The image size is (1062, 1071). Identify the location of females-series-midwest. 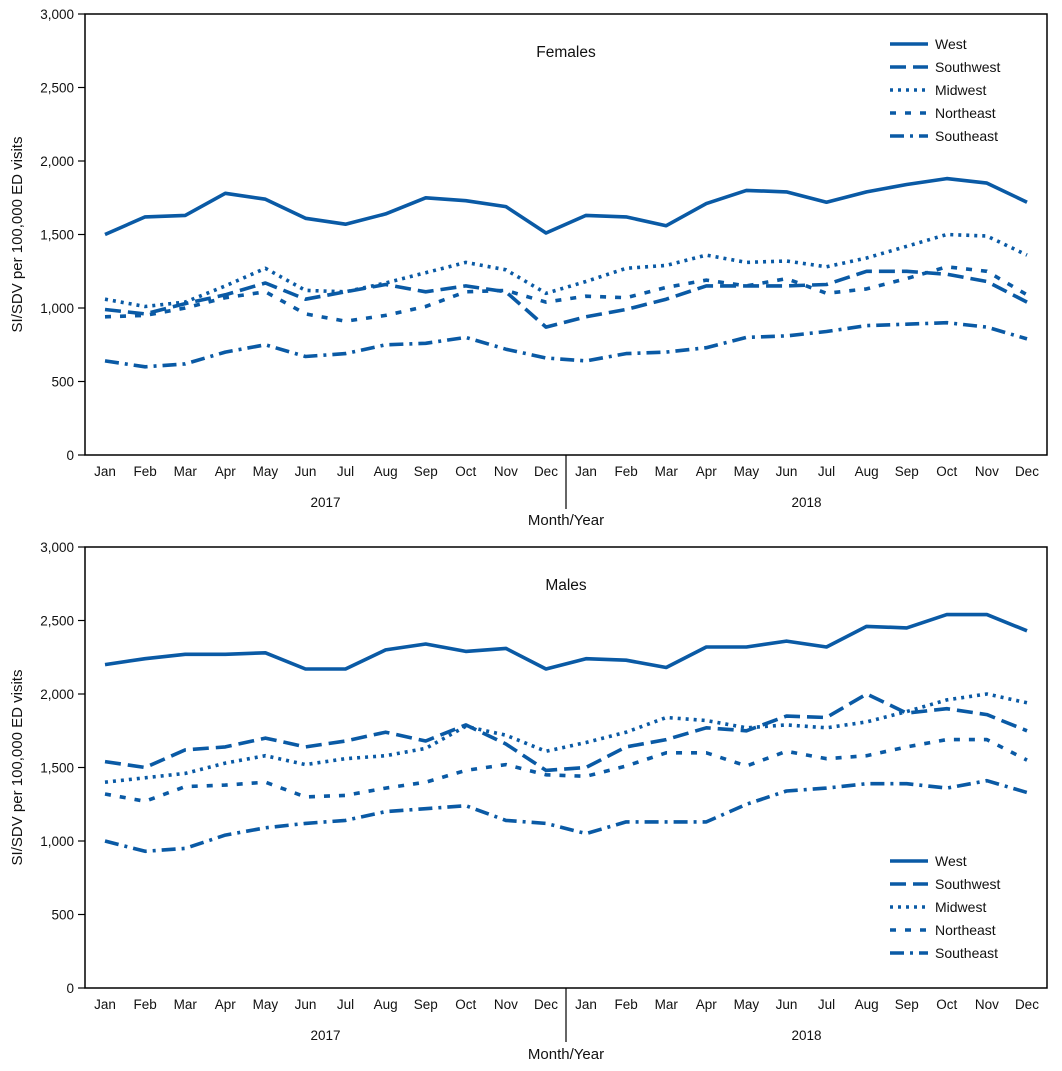
(566, 270).